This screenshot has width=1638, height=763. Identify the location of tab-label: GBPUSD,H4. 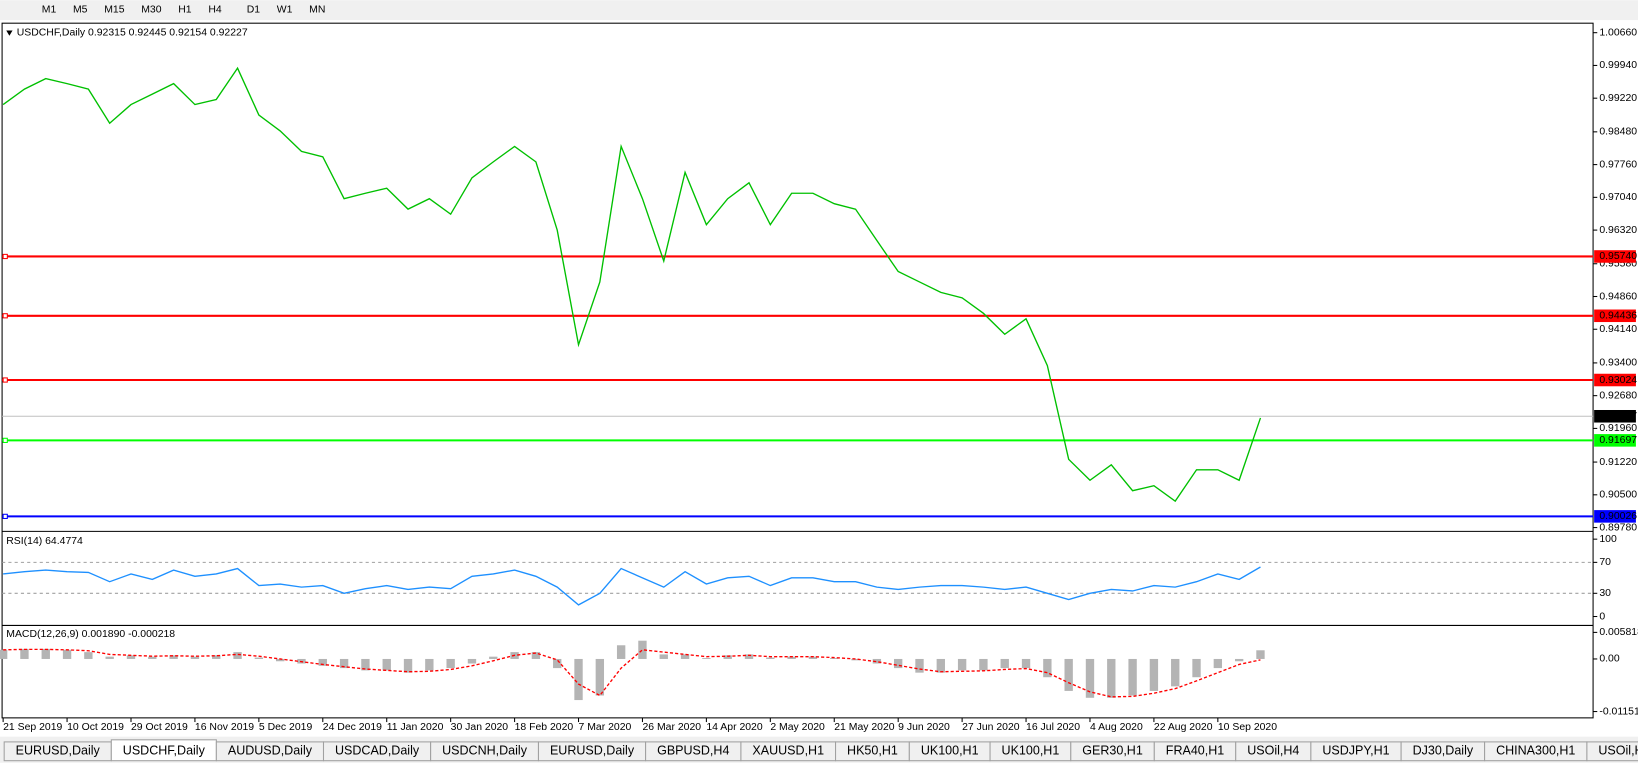
(693, 751).